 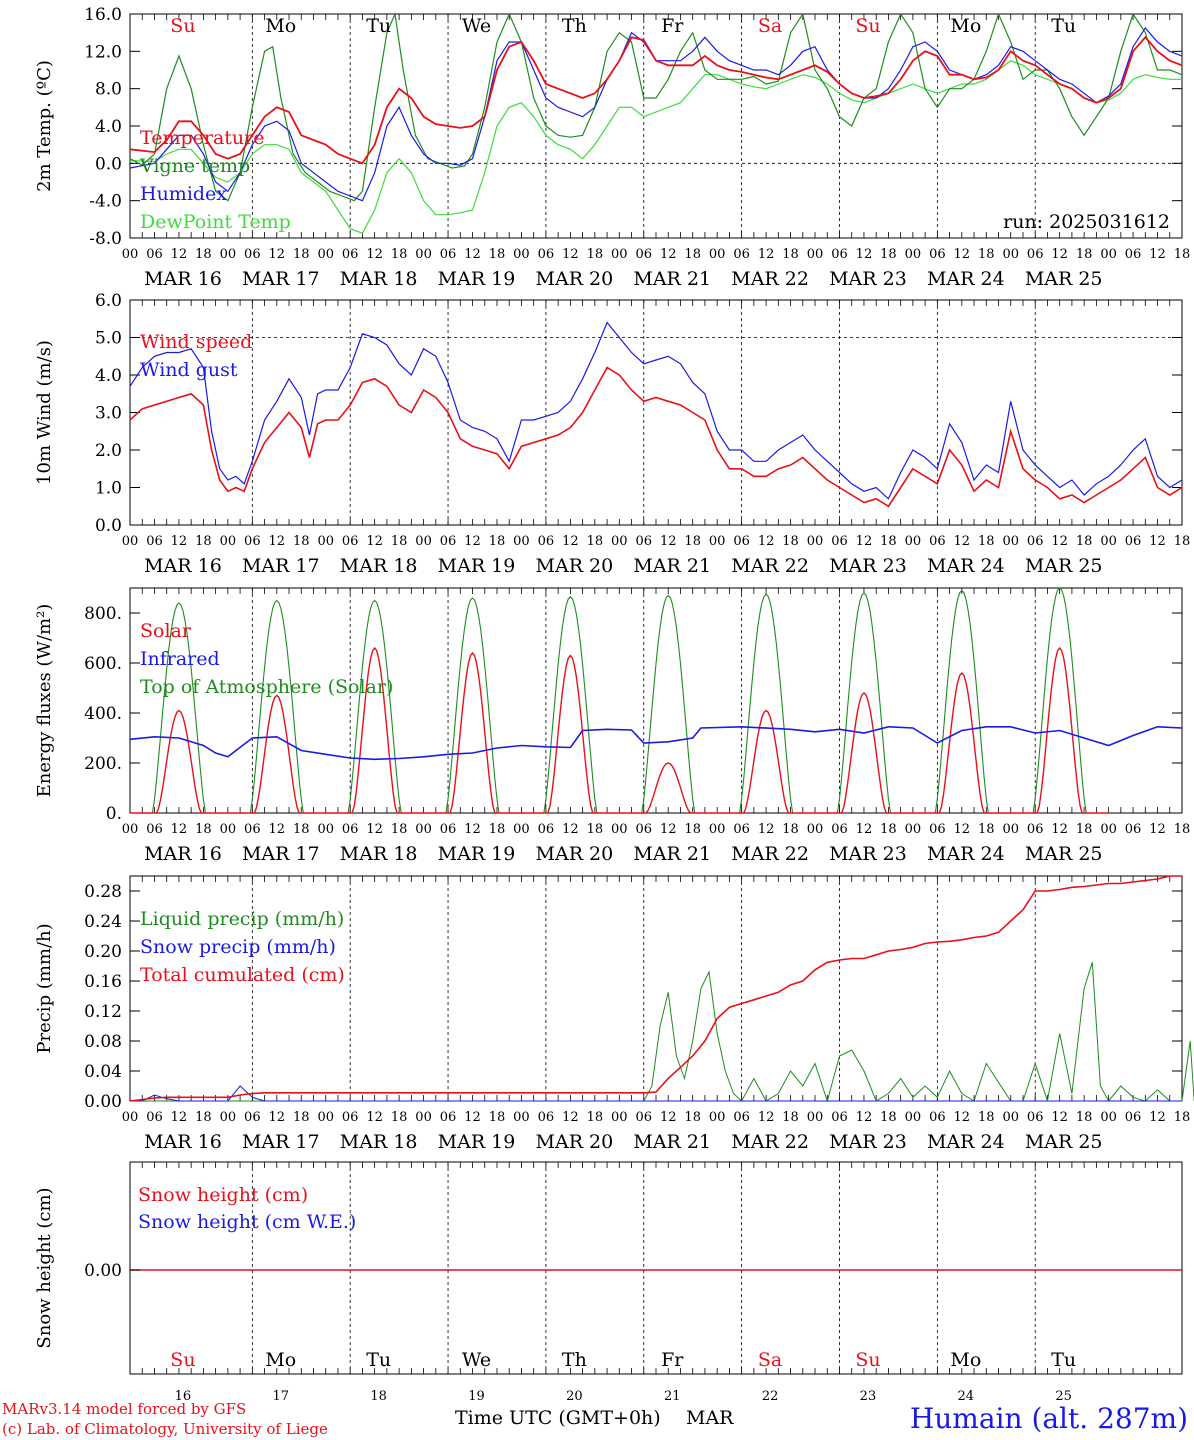 What do you see at coordinates (108, 414) in the screenshot?
I see `y-tick-label: 3.0` at bounding box center [108, 414].